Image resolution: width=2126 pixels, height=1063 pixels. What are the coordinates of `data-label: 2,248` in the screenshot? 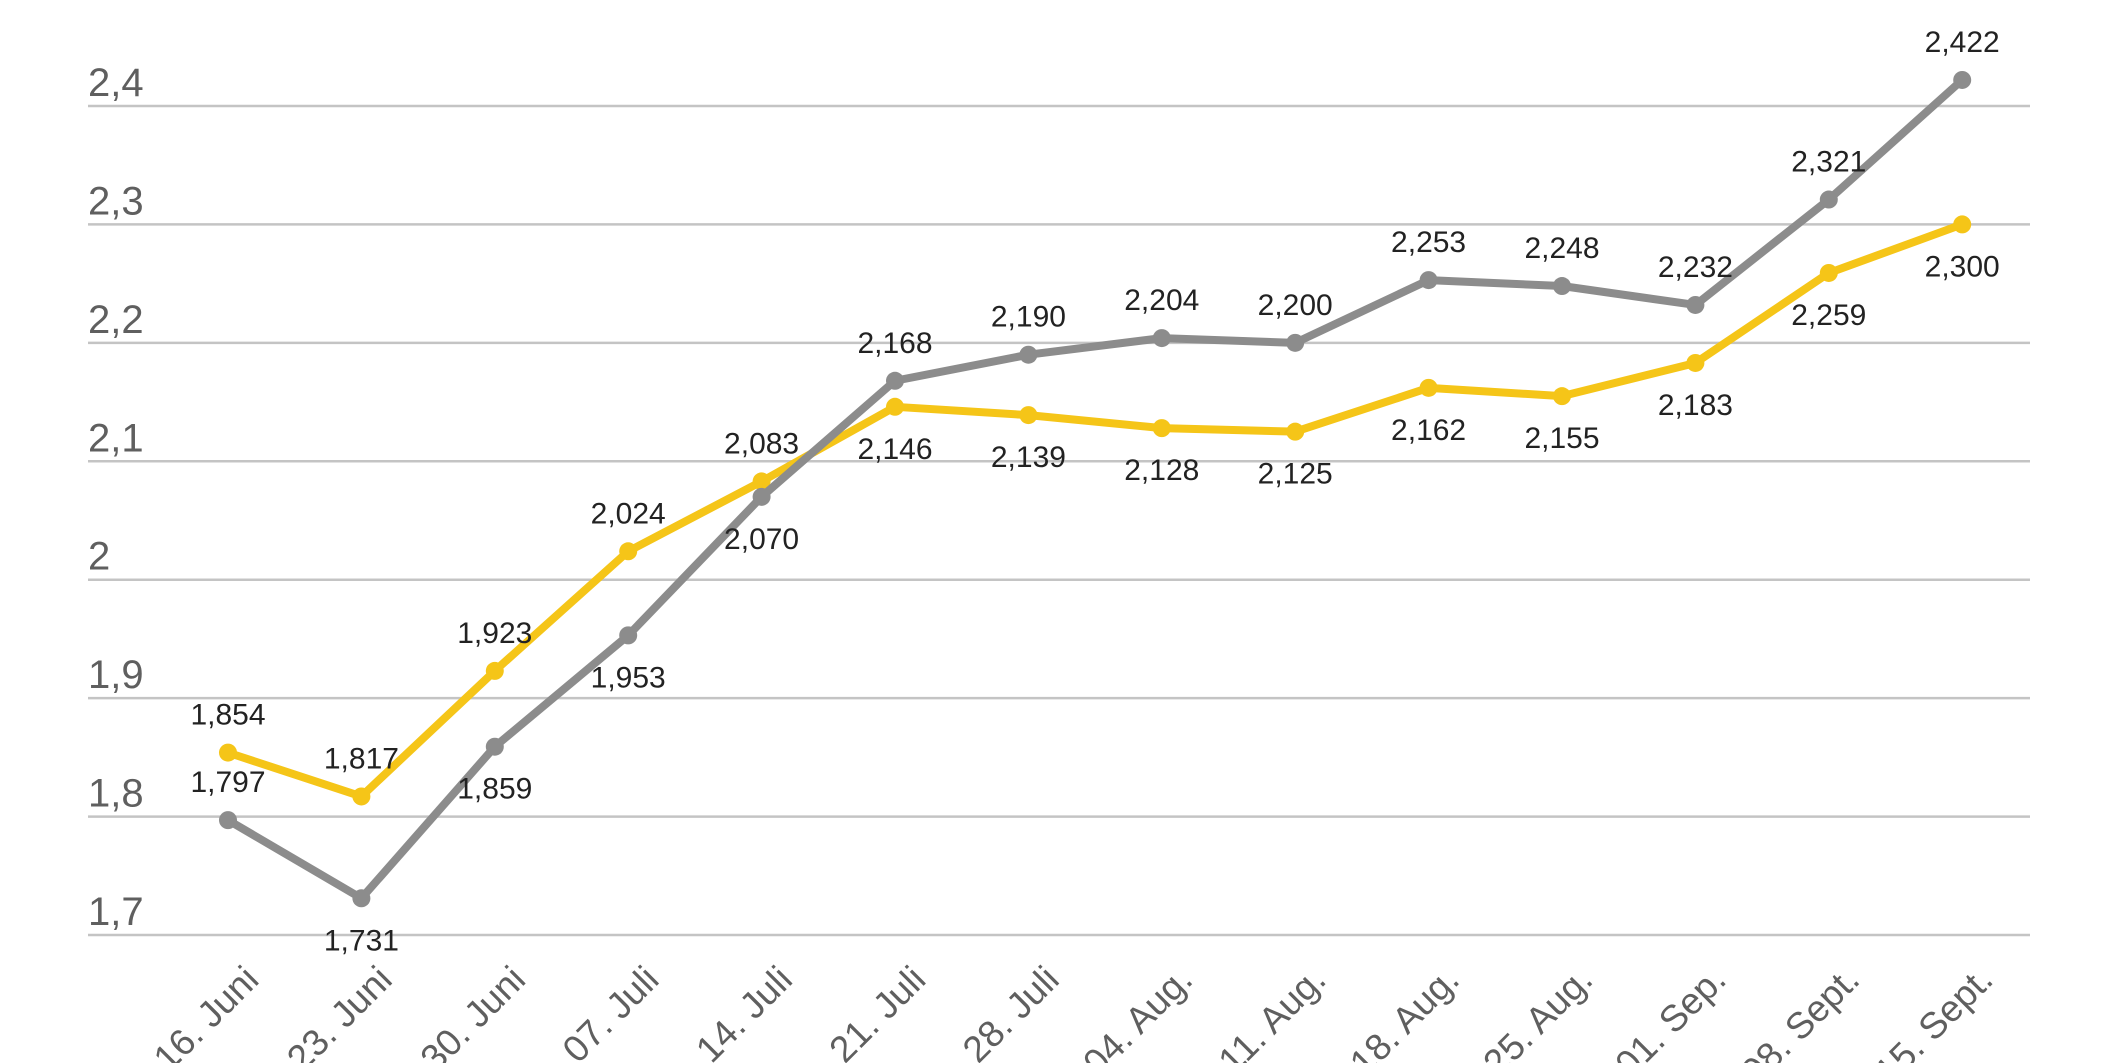 It's located at (1561, 248).